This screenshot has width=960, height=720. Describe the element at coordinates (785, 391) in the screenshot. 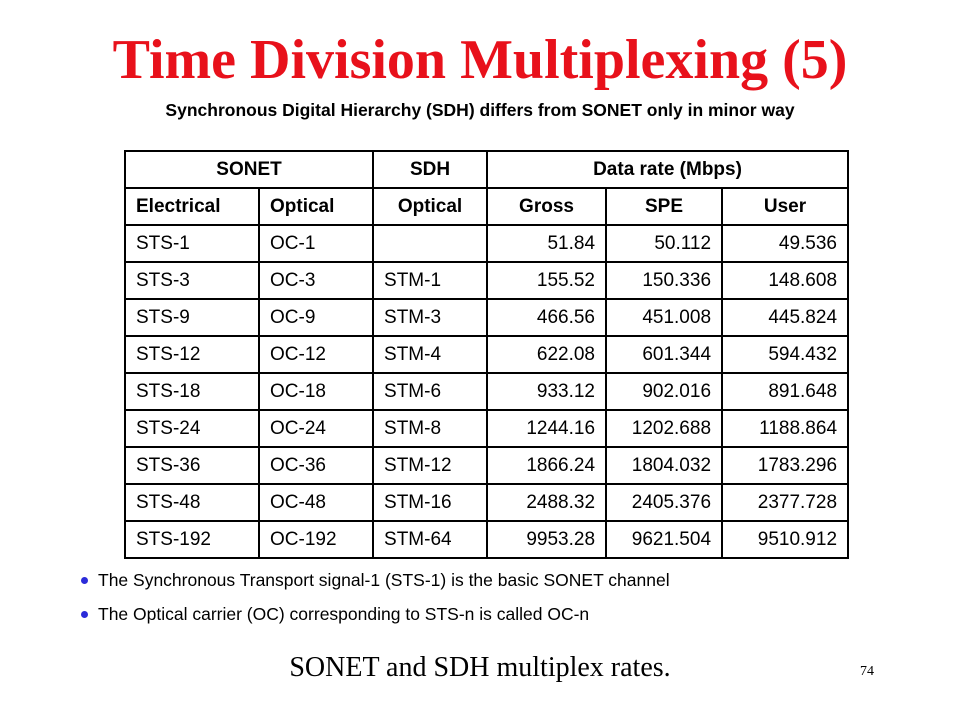

I see `cell-user: 891.648` at that location.